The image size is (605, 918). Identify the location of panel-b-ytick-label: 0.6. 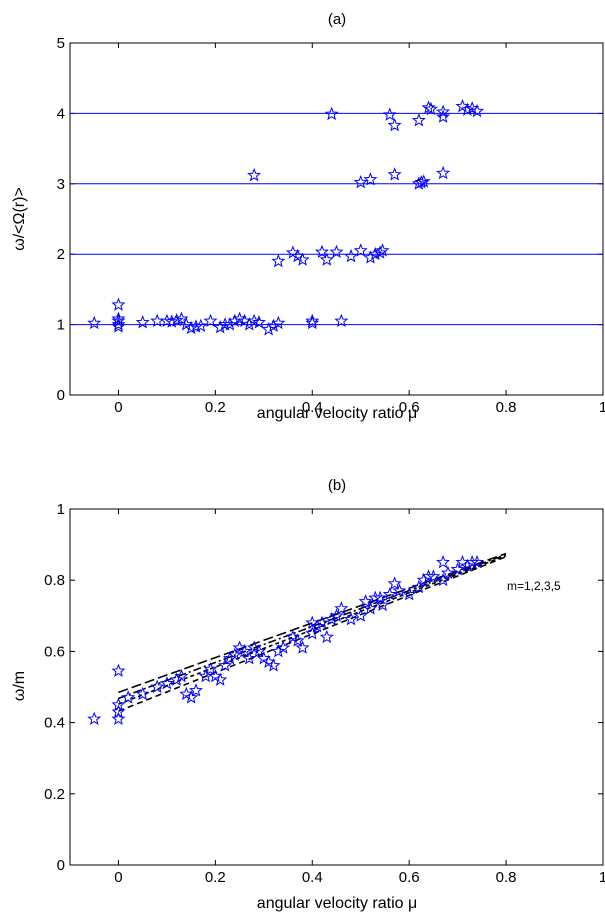
(54, 651).